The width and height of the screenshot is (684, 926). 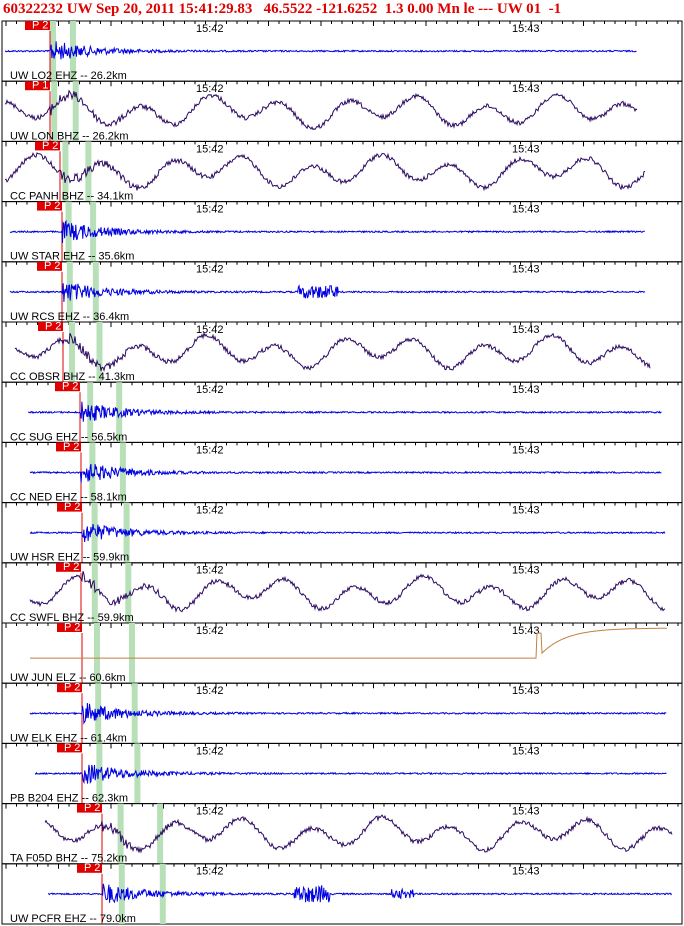 I want to click on station-label: UW STAR EHZ -- 35.6km, so click(x=72, y=257).